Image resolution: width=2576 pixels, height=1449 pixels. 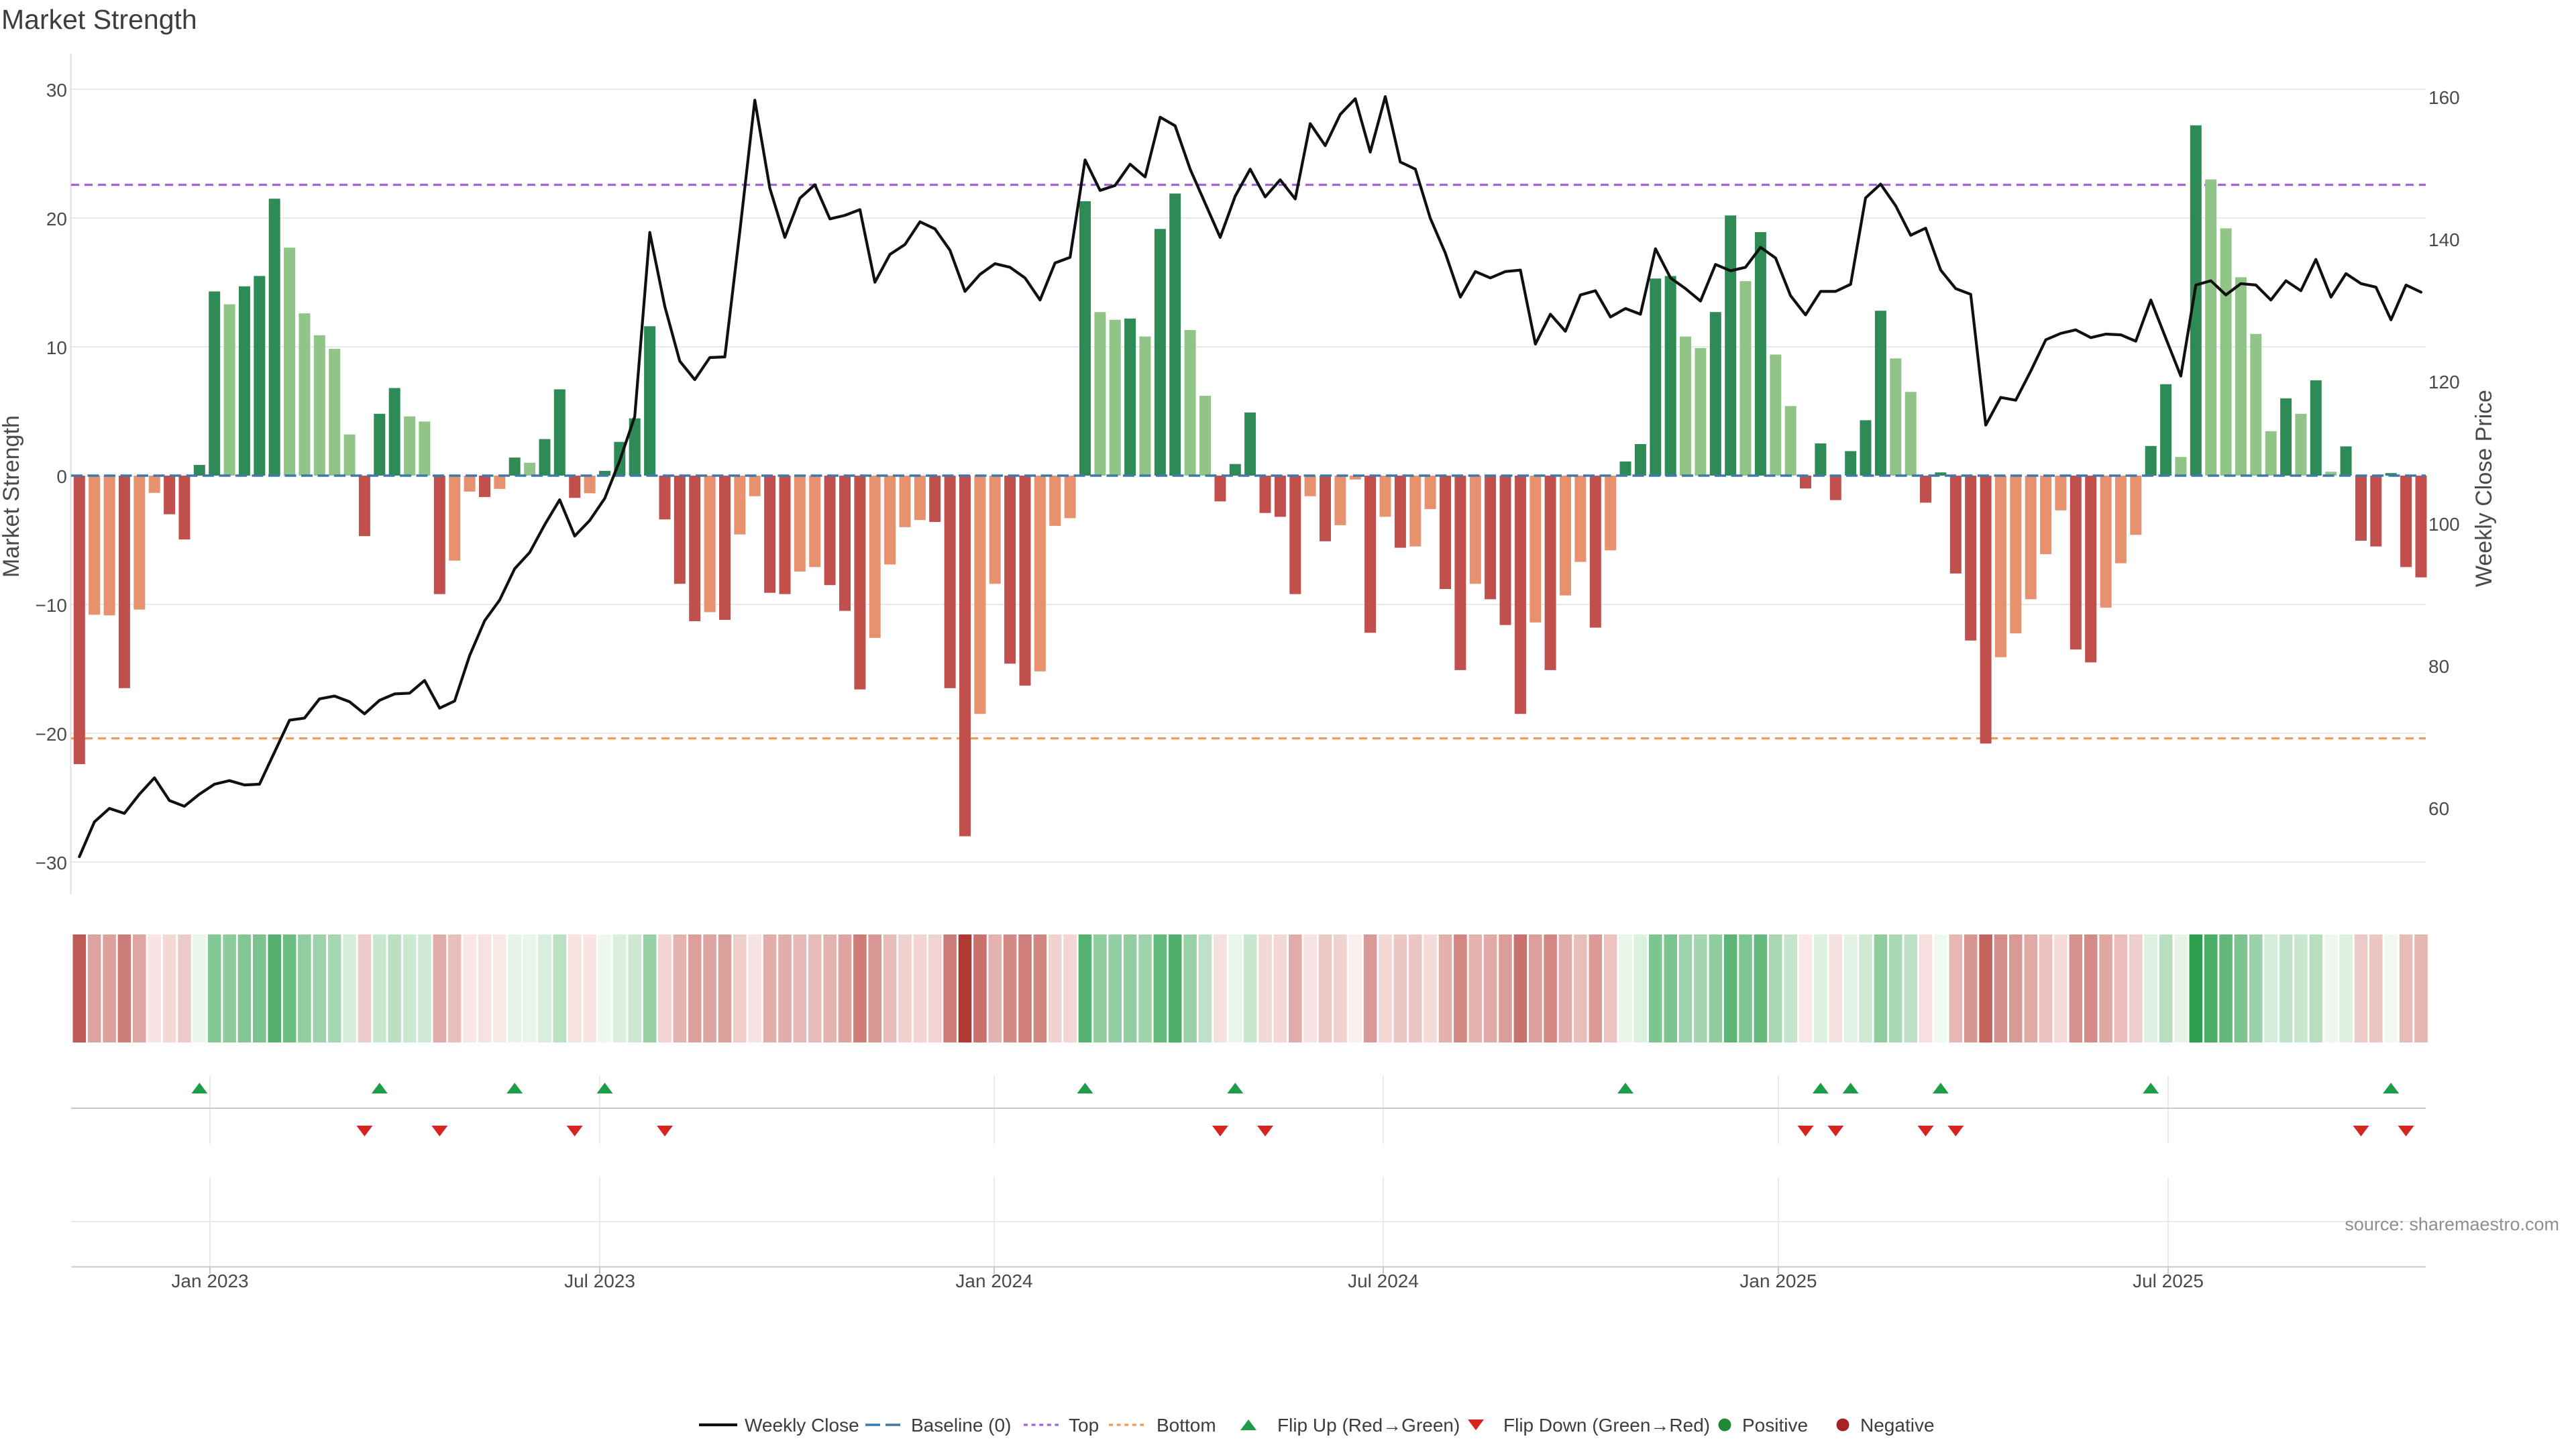 What do you see at coordinates (993, 1281) in the screenshot?
I see `svg-text: Jan 2024` at bounding box center [993, 1281].